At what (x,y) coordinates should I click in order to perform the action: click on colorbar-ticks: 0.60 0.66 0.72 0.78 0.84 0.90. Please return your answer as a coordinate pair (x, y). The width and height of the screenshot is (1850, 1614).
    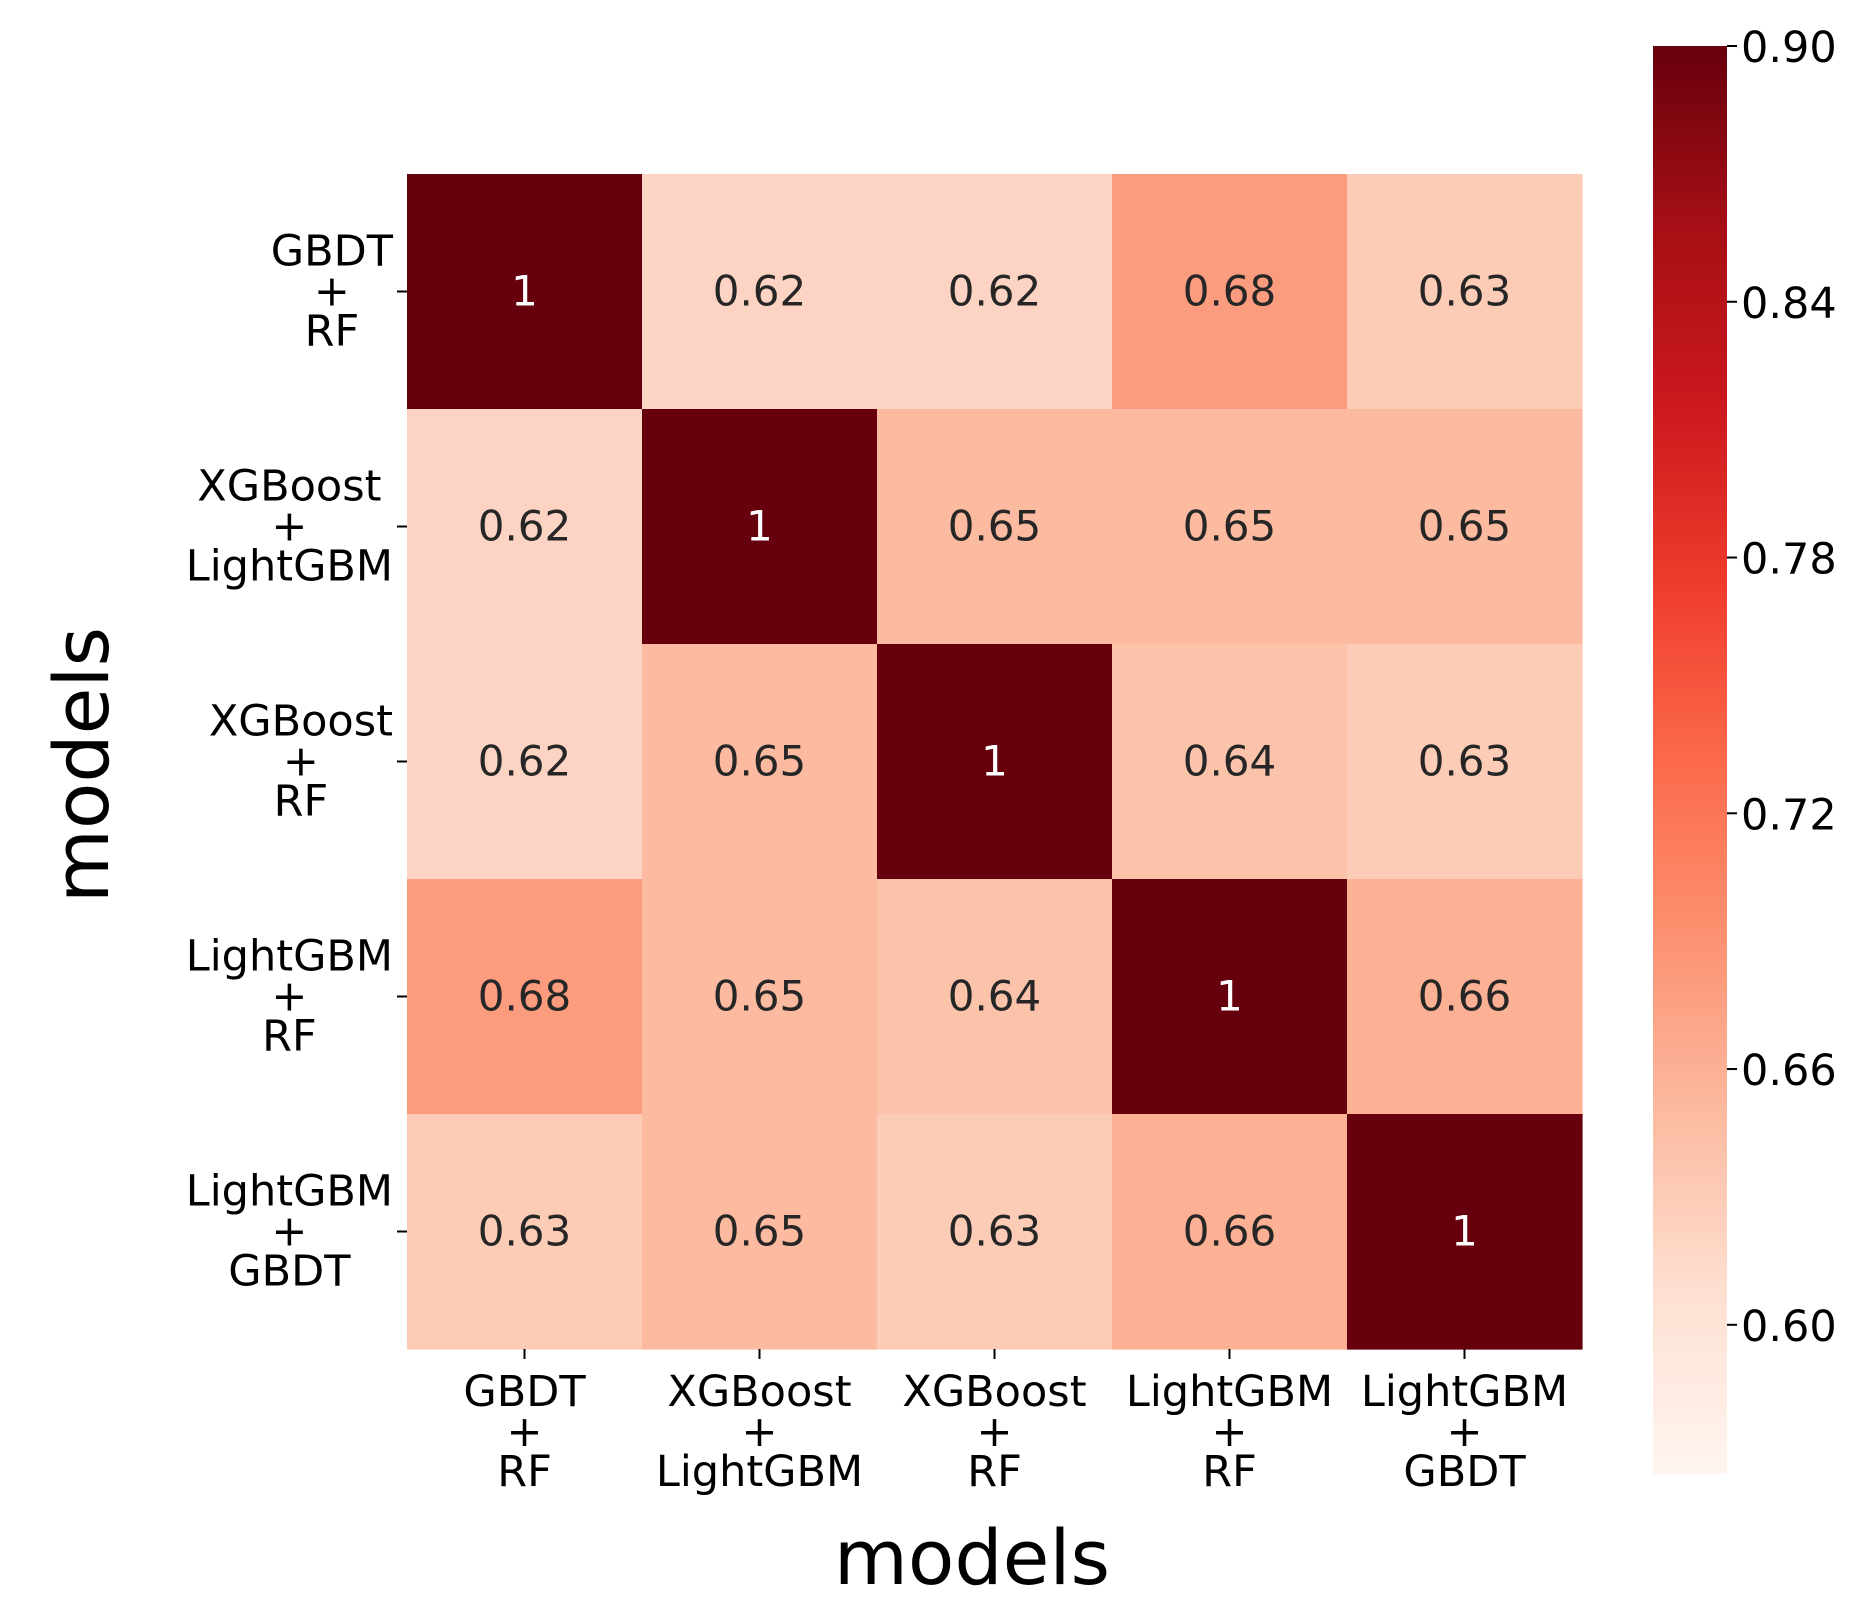
    Looking at the image, I should click on (1782, 687).